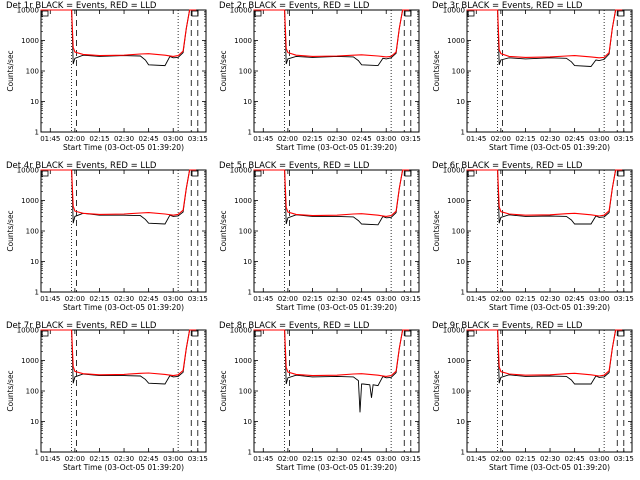 Image resolution: width=640 pixels, height=480 pixels. I want to click on chart-title: Det 4r BLACK = Events, RED = LLD, so click(81, 166).